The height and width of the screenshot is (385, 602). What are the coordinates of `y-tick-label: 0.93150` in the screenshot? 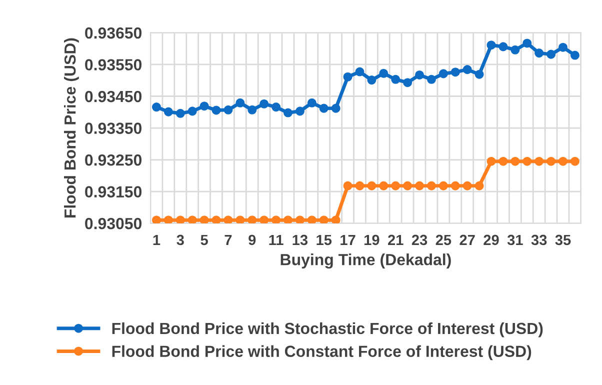 It's located at (113, 192).